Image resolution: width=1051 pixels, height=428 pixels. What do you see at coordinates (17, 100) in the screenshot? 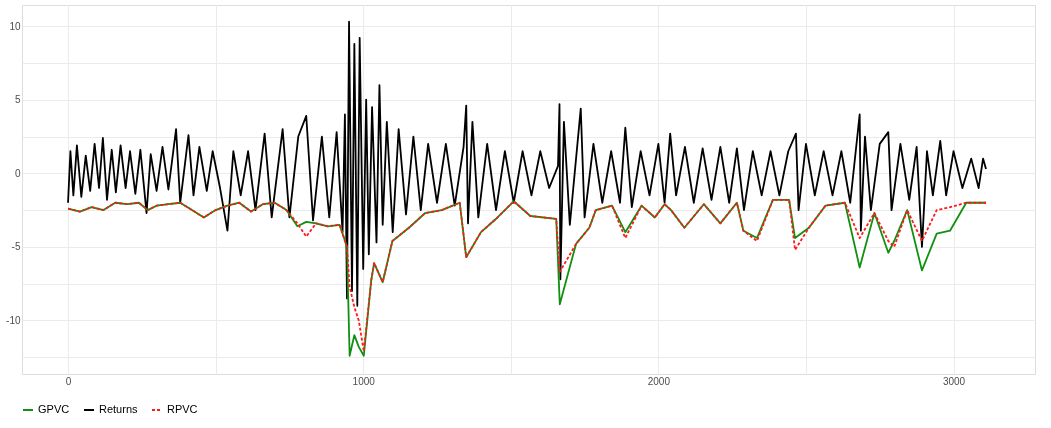
I see `y-tick-label: 5` at bounding box center [17, 100].